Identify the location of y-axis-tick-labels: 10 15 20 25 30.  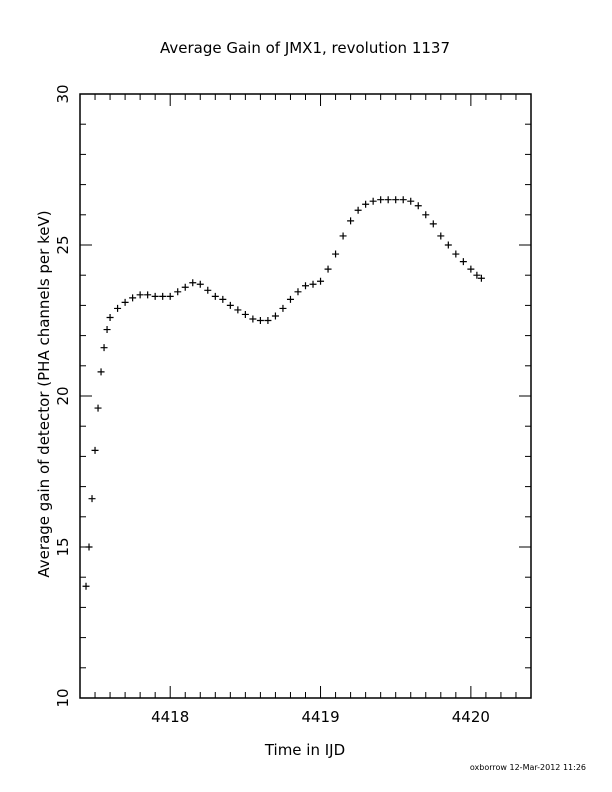
(63, 395).